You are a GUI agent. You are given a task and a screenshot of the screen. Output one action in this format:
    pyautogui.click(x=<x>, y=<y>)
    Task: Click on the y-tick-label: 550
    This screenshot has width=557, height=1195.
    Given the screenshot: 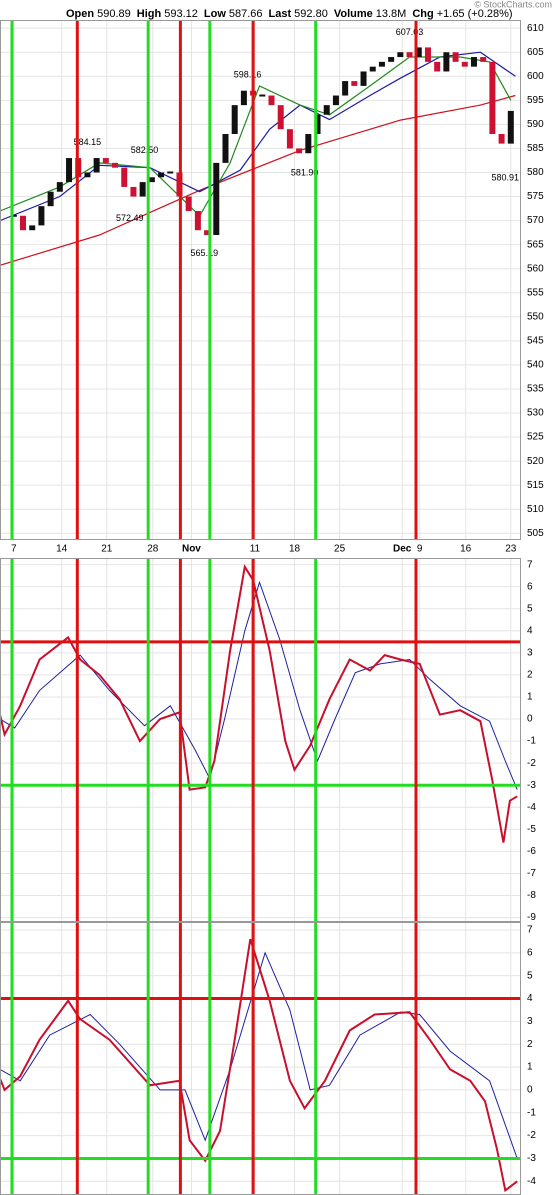 What is the action you would take?
    pyautogui.click(x=535, y=316)
    